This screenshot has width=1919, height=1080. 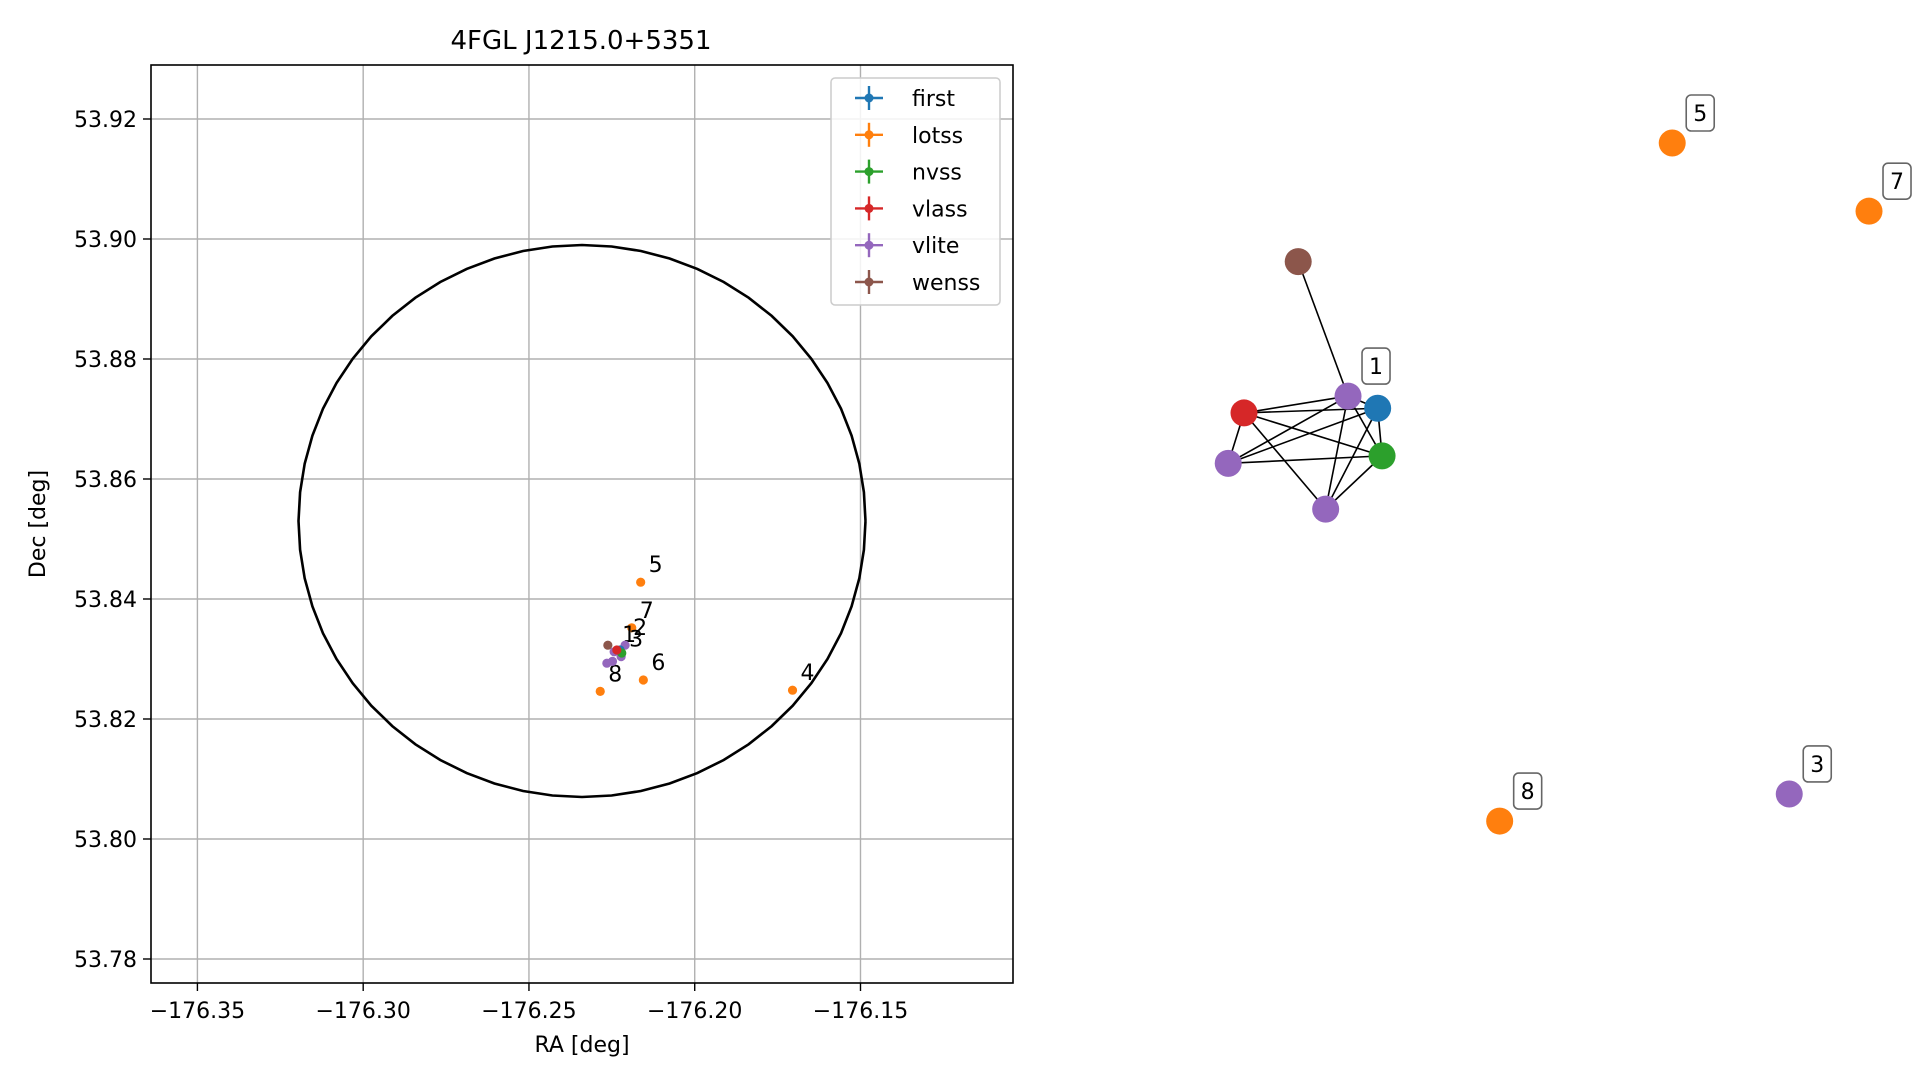 I want to click on legend: first lotss nvss vlass vlite wenss, so click(x=915, y=191).